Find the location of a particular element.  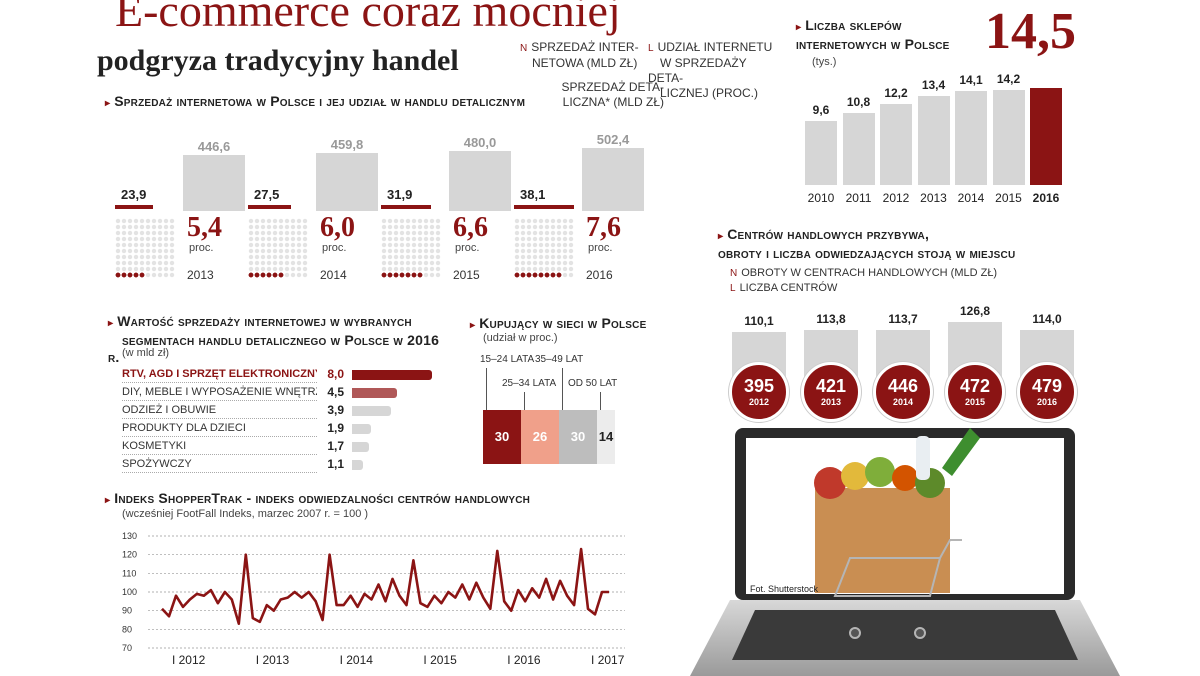

turnover-label-2015: 126,8 is located at coordinates (975, 310).